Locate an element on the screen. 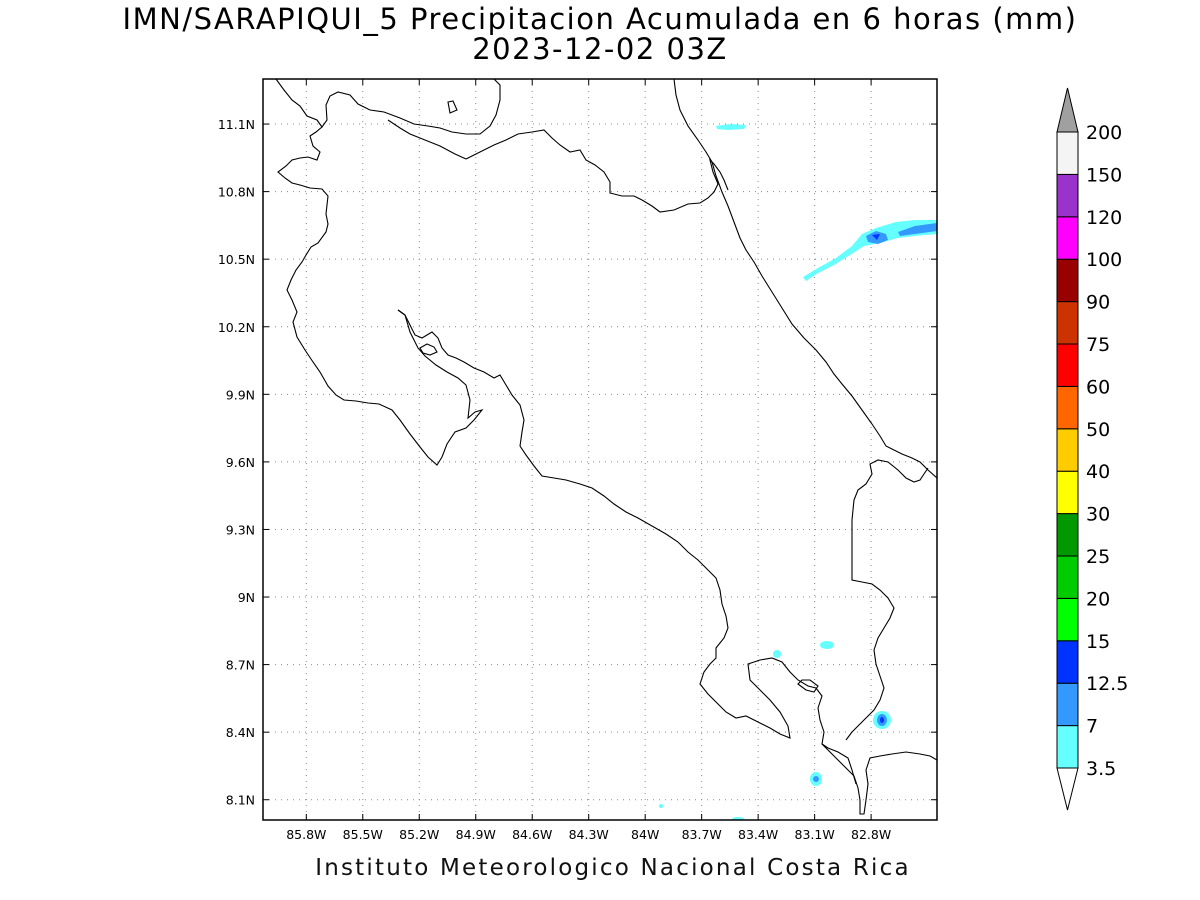  precip-area-golfito-spot-core is located at coordinates (816, 779).